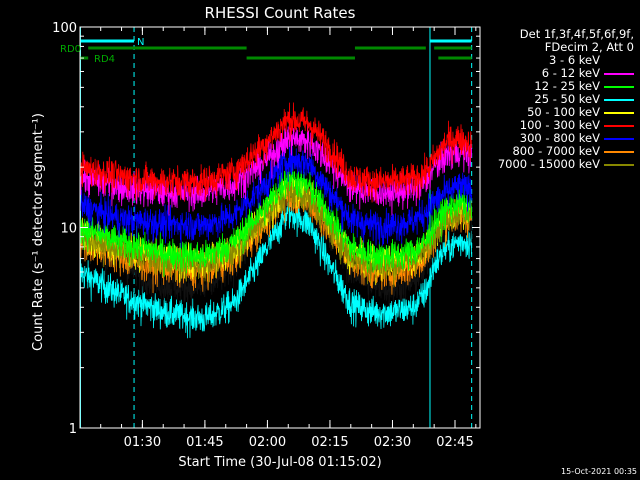 This screenshot has width=640, height=480. I want to click on y-tick-label: 1, so click(73, 429).